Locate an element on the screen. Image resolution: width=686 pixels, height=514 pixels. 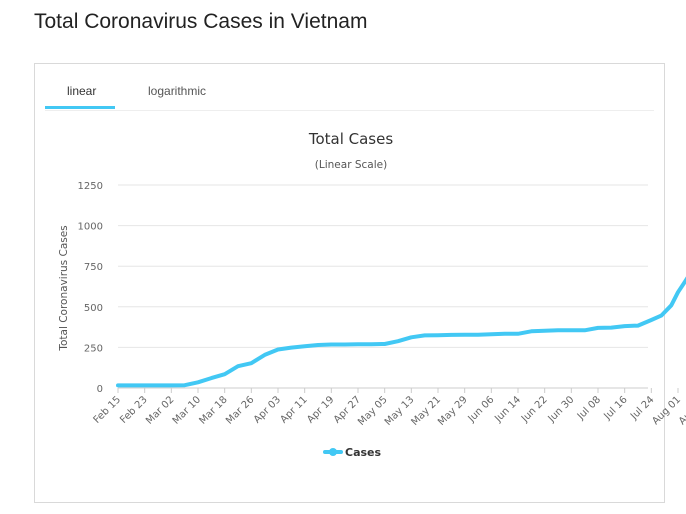
legend: Cases is located at coordinates (352, 452).